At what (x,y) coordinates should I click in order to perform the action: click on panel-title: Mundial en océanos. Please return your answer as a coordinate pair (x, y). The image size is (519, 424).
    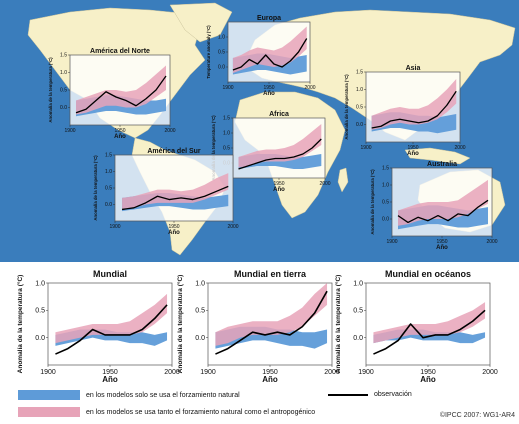
    Looking at the image, I should click on (428, 274).